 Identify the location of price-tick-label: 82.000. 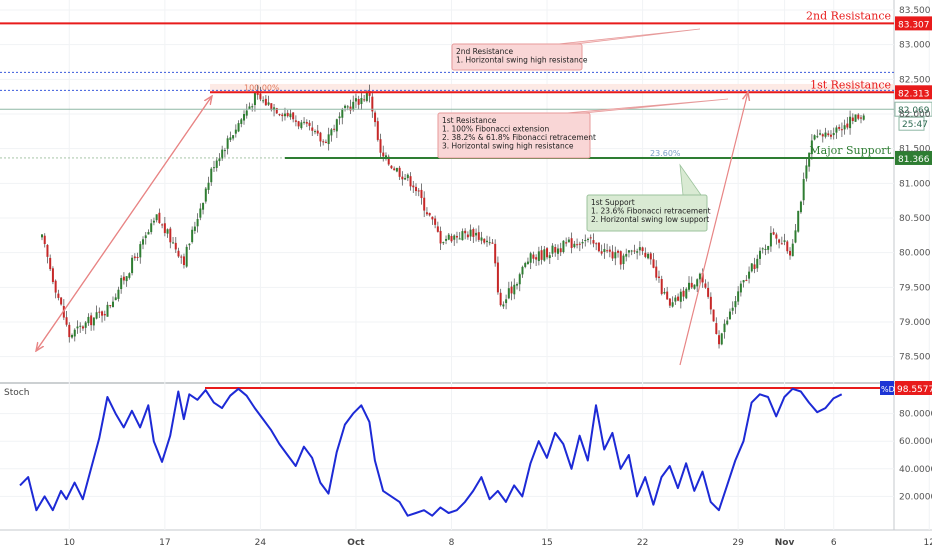
(915, 115).